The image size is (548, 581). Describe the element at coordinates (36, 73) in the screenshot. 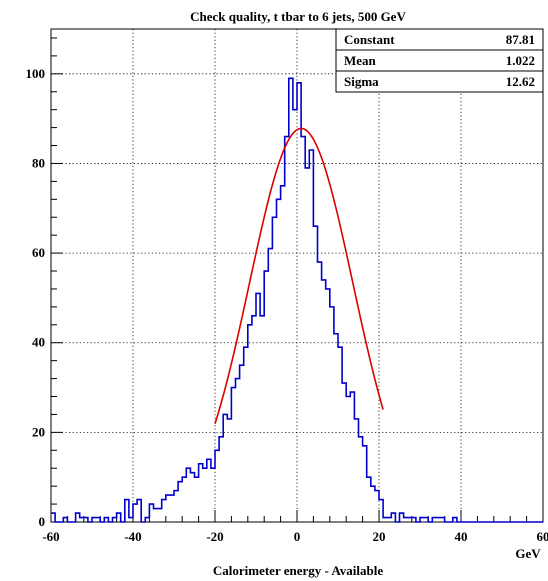

I see `y-tick-label: 100` at that location.